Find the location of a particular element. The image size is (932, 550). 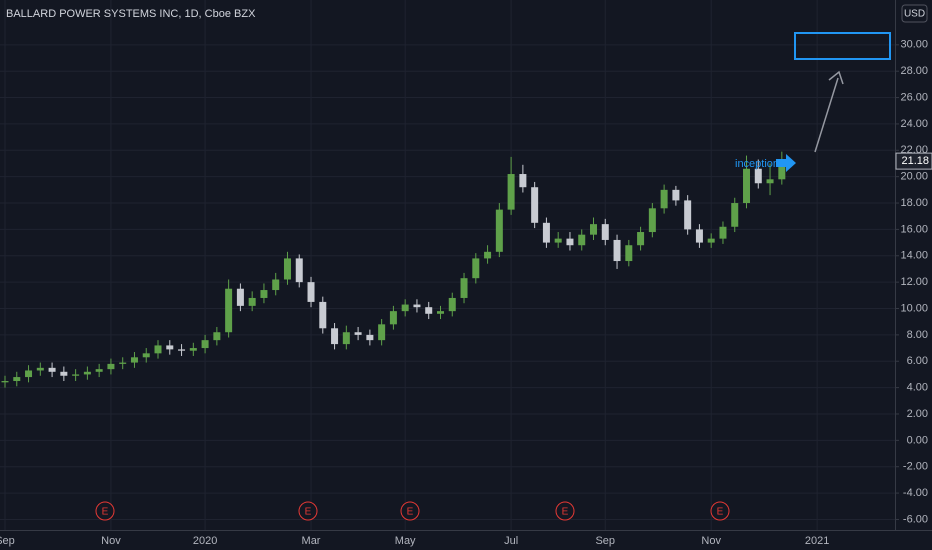

x-tick-label: Nov is located at coordinates (711, 541).